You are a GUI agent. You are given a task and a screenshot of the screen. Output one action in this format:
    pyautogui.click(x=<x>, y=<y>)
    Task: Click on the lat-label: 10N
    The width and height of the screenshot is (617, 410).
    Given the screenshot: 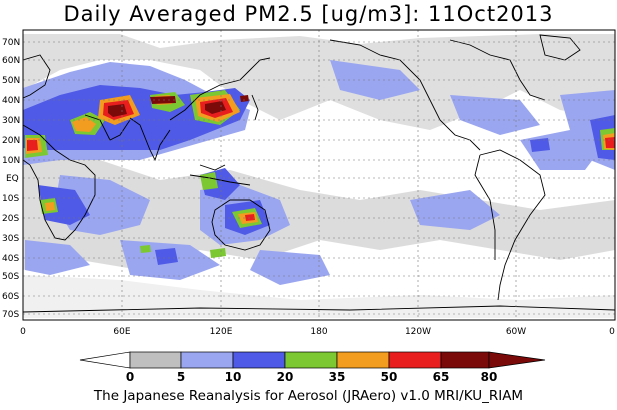 What is the action you would take?
    pyautogui.click(x=11, y=161)
    